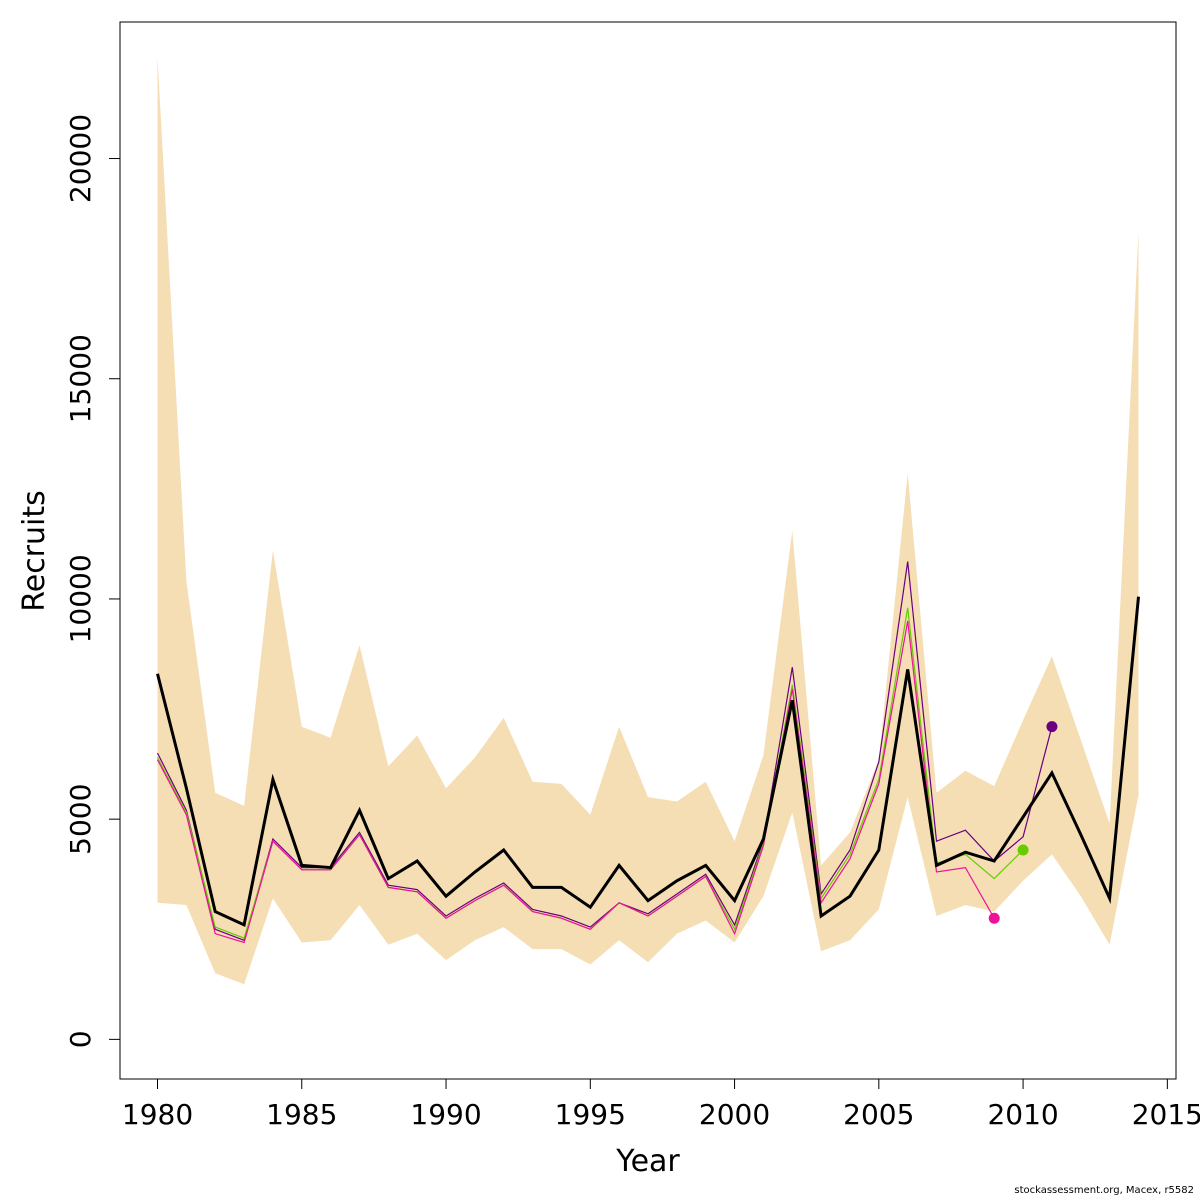 The height and width of the screenshot is (1200, 1200). Describe the element at coordinates (80, 598) in the screenshot. I see `y-tick-label: 10000` at that location.